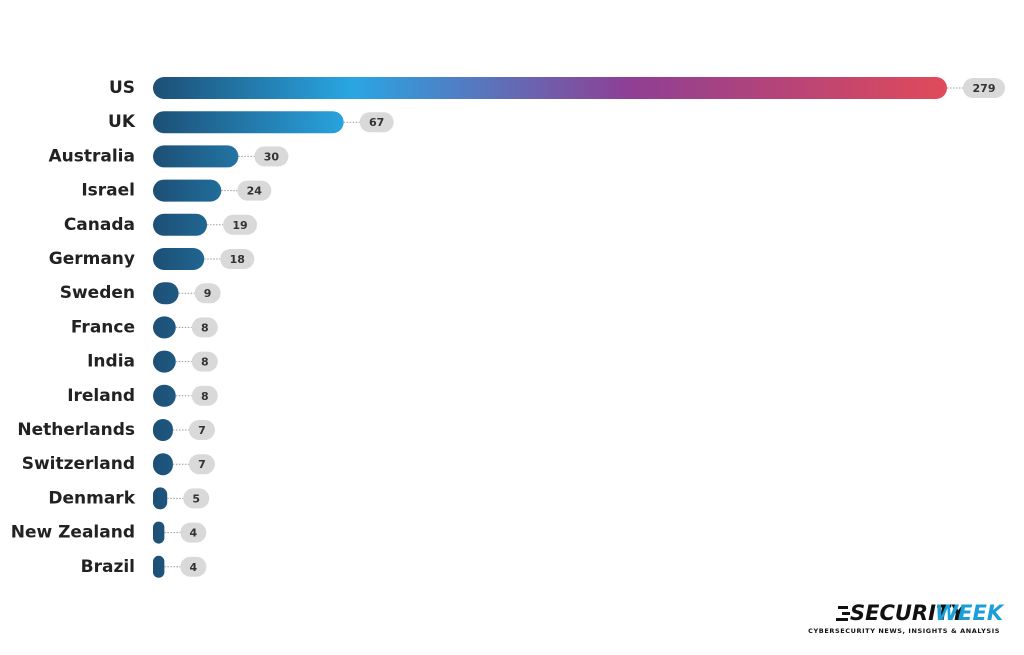 The width and height of the screenshot is (1024, 655). Describe the element at coordinates (76, 430) in the screenshot. I see `category-label: Netherlands` at that location.